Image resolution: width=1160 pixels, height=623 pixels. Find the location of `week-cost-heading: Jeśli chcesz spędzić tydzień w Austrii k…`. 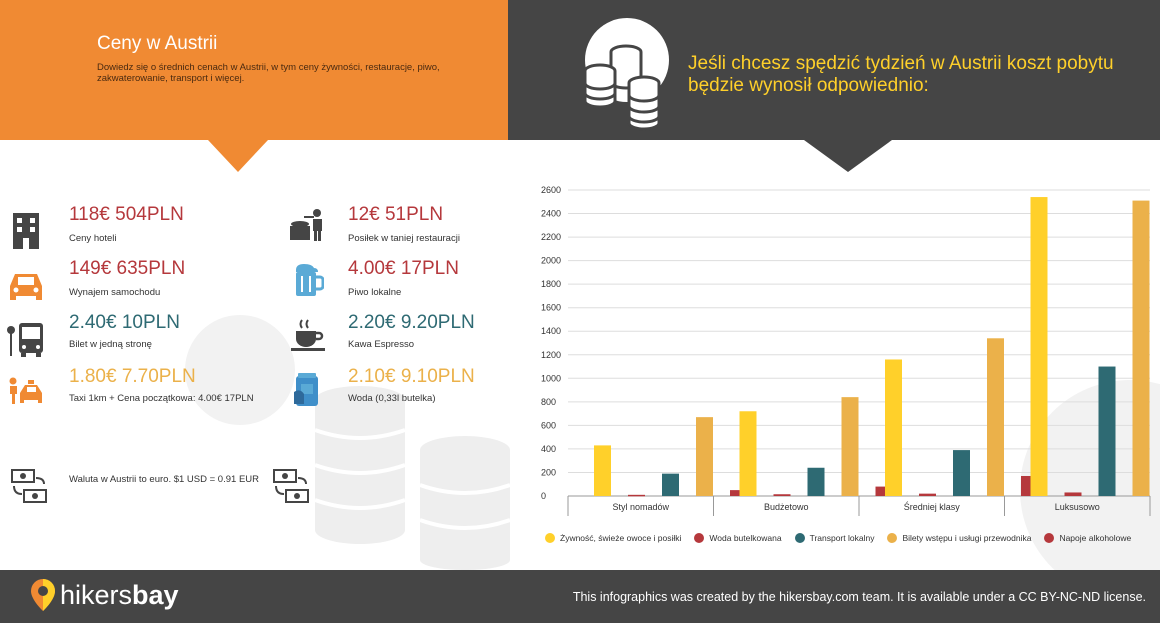

week-cost-heading: Jeśli chcesz spędzić tydzień w Austrii k… is located at coordinates (901, 74).